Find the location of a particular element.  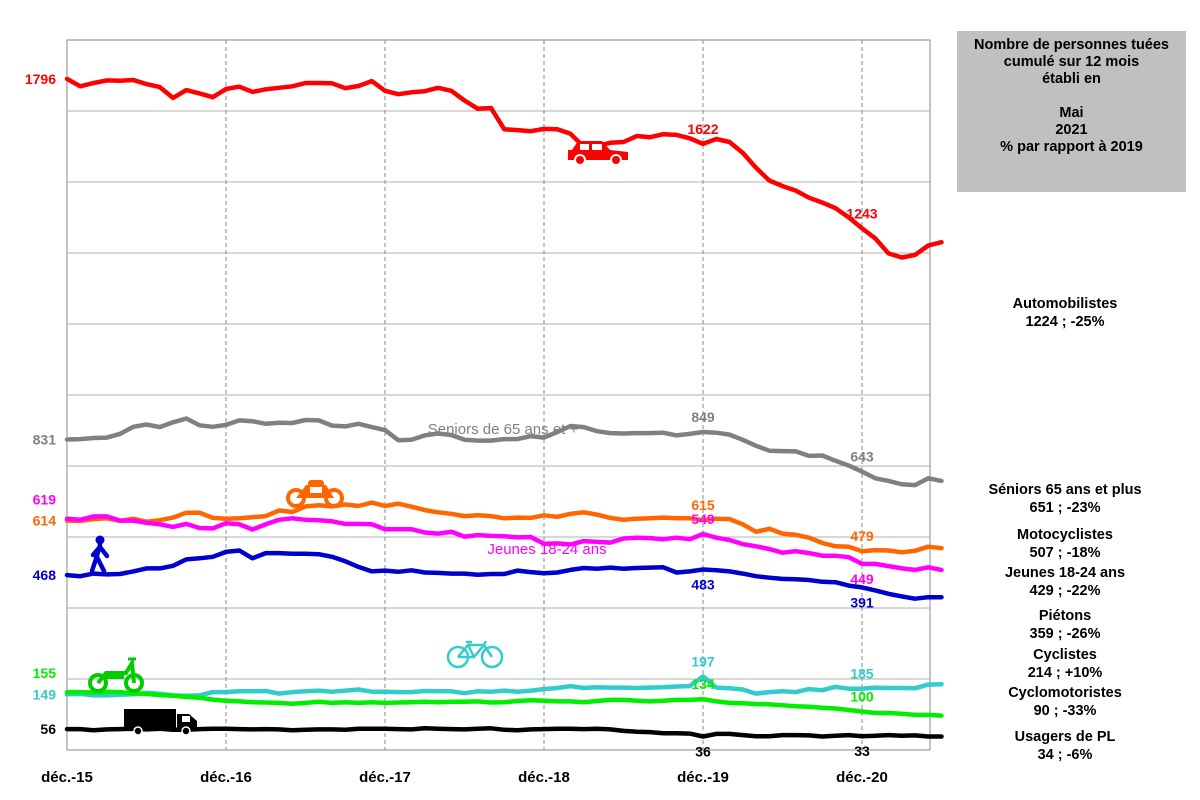

legend-entry-jeunes: Jeunes 18-24 ans 429 ; -22% is located at coordinates (1065, 582).